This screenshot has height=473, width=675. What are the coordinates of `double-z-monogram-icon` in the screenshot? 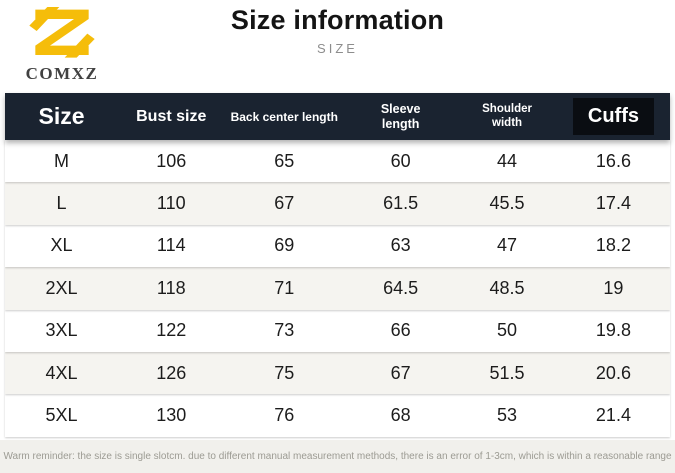 It's located at (62, 32).